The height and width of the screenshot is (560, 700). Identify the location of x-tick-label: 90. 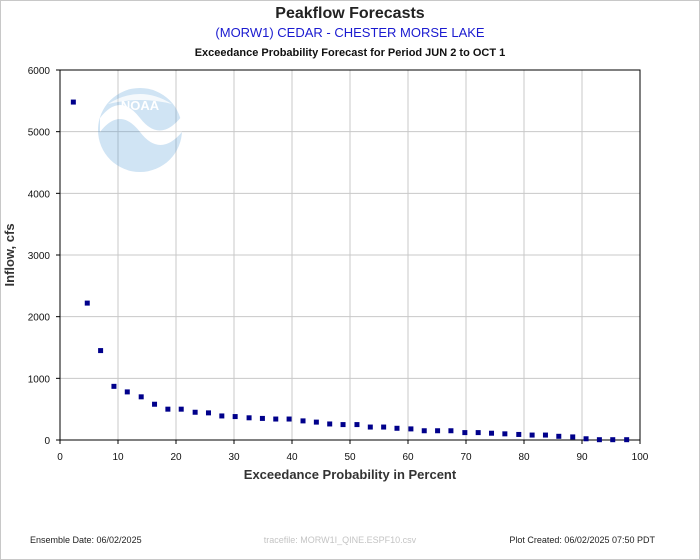
(582, 457).